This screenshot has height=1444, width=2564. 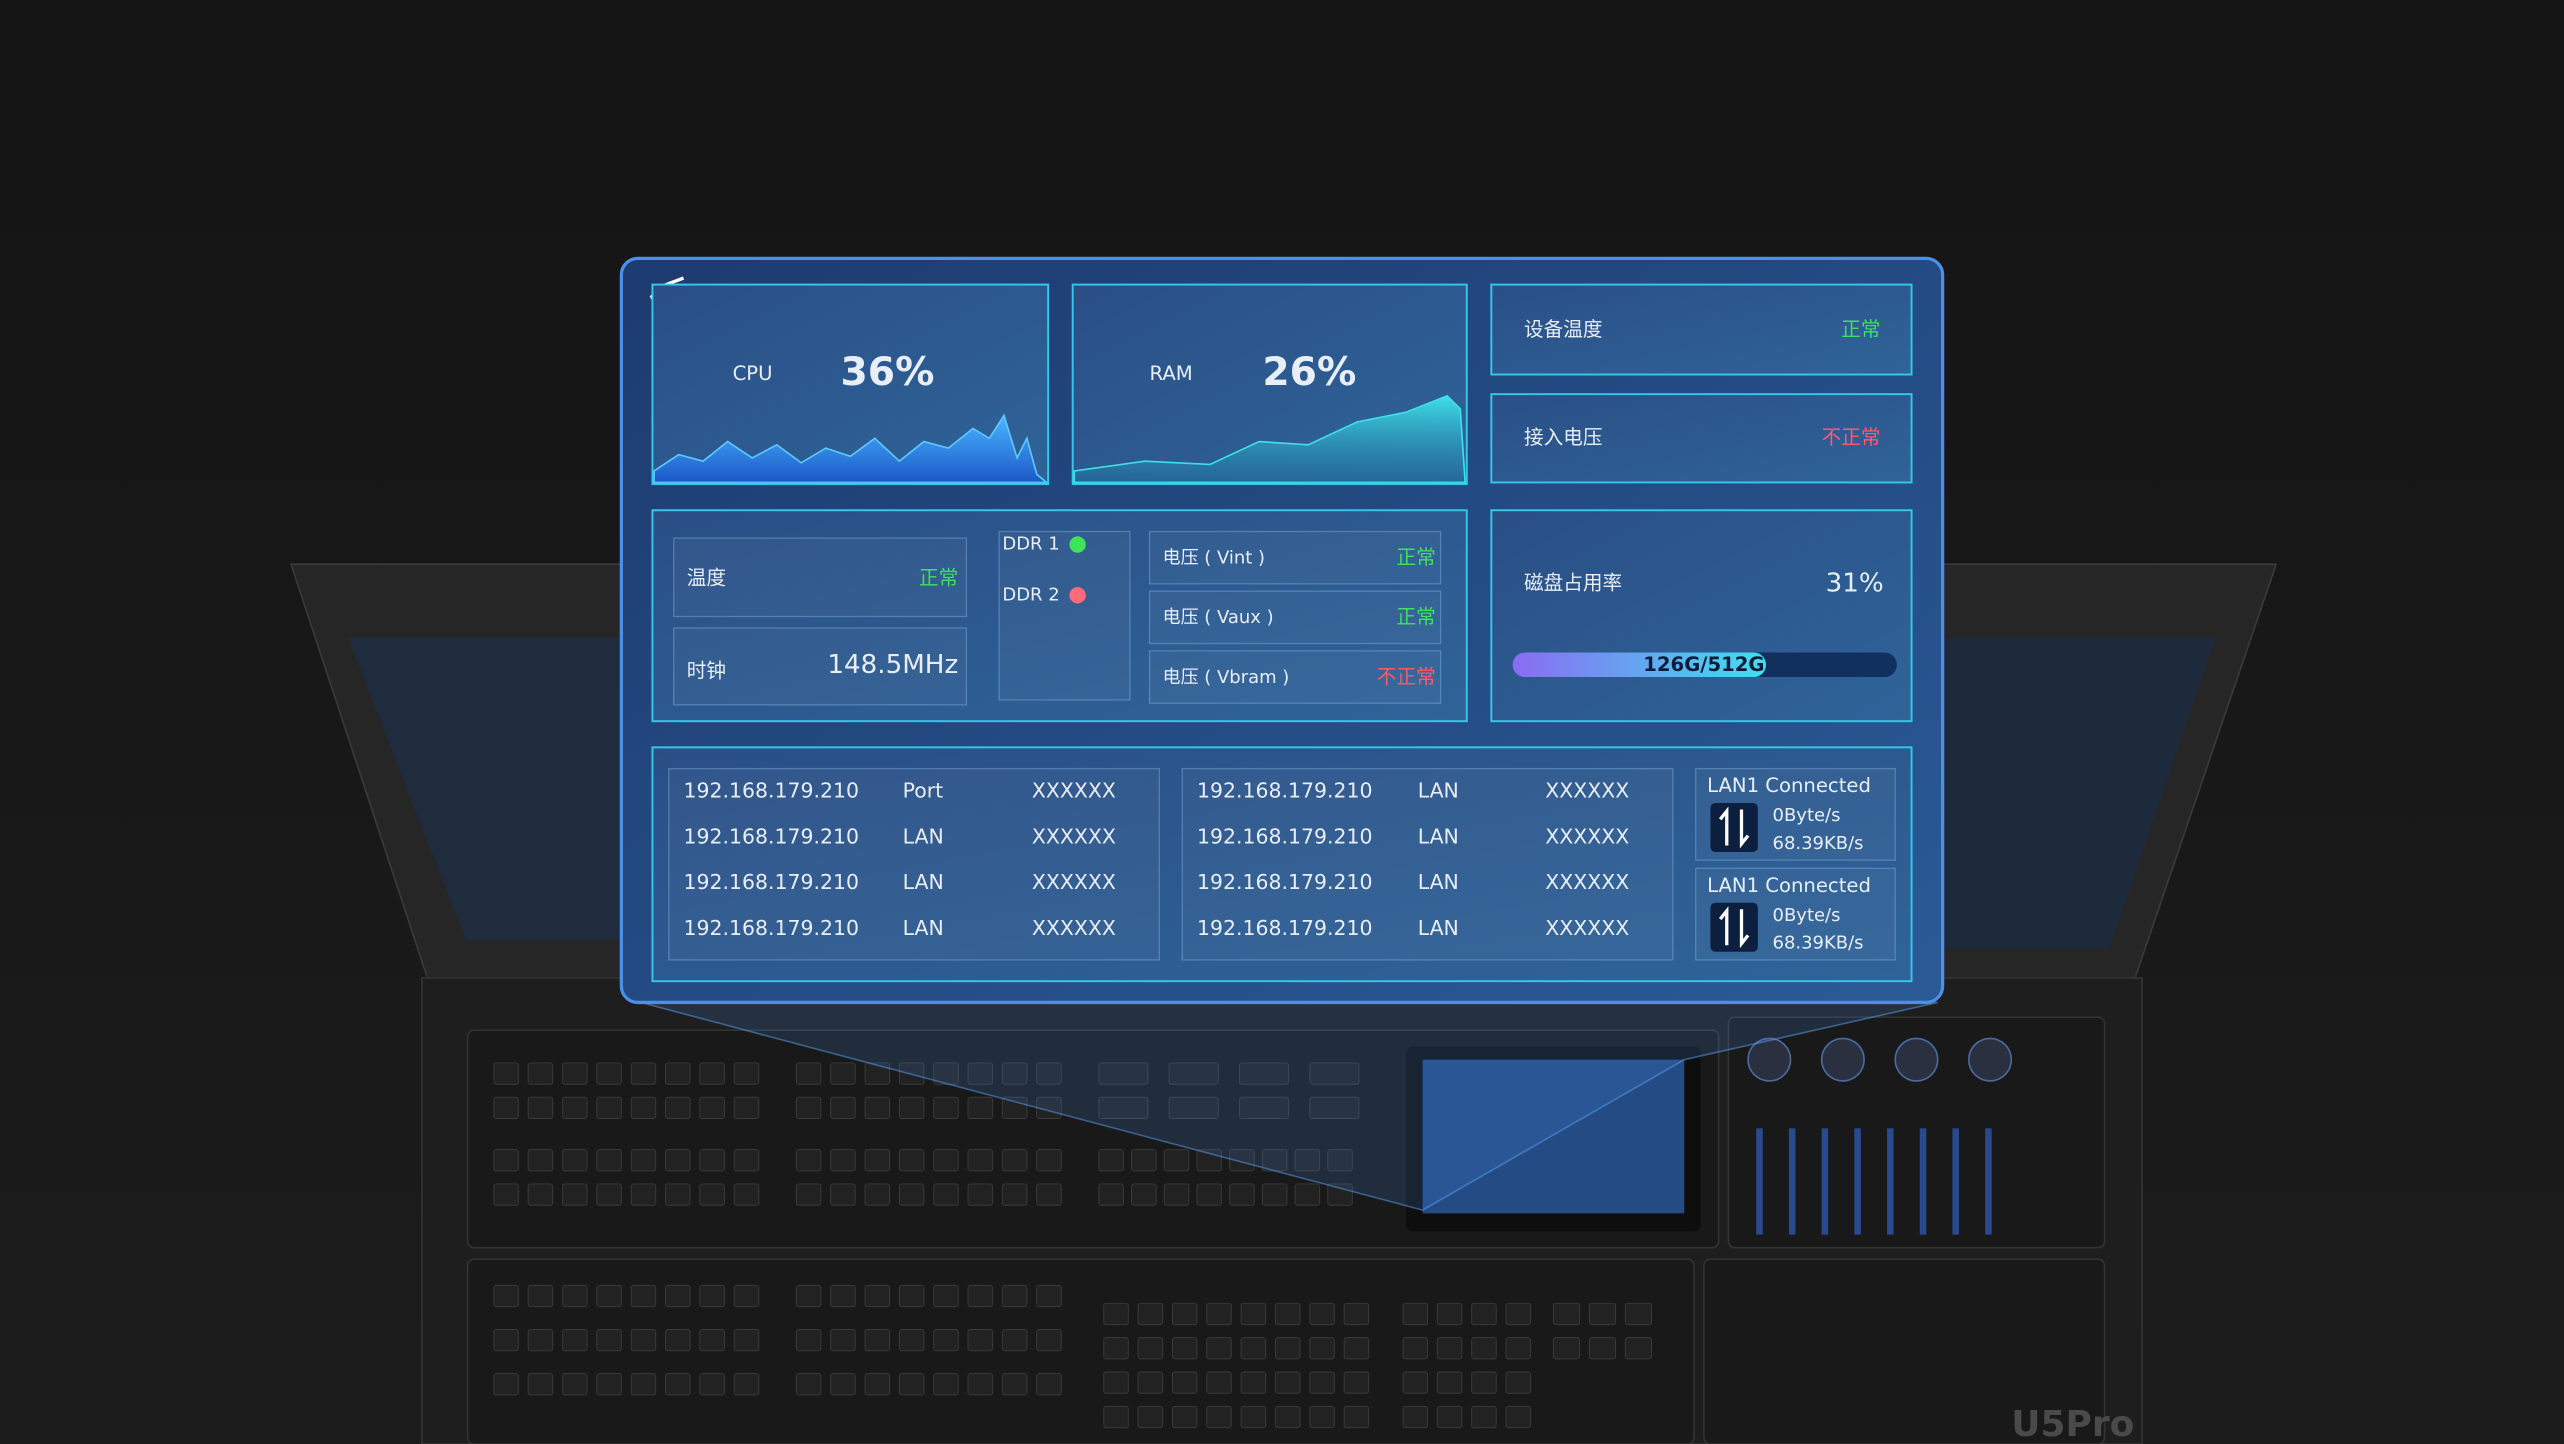 What do you see at coordinates (1563, 329) in the screenshot?
I see `status-label: 设备温度` at bounding box center [1563, 329].